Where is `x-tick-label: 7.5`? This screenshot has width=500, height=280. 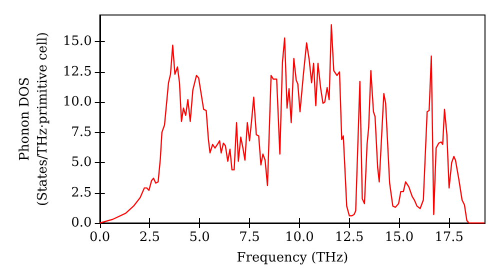 x-tick-label: 7.5 is located at coordinates (249, 237).